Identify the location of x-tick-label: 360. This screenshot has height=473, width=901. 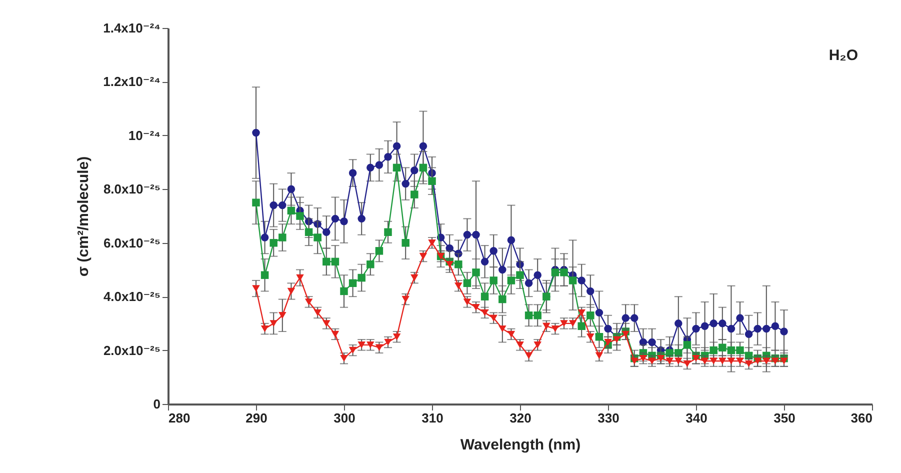
(861, 418).